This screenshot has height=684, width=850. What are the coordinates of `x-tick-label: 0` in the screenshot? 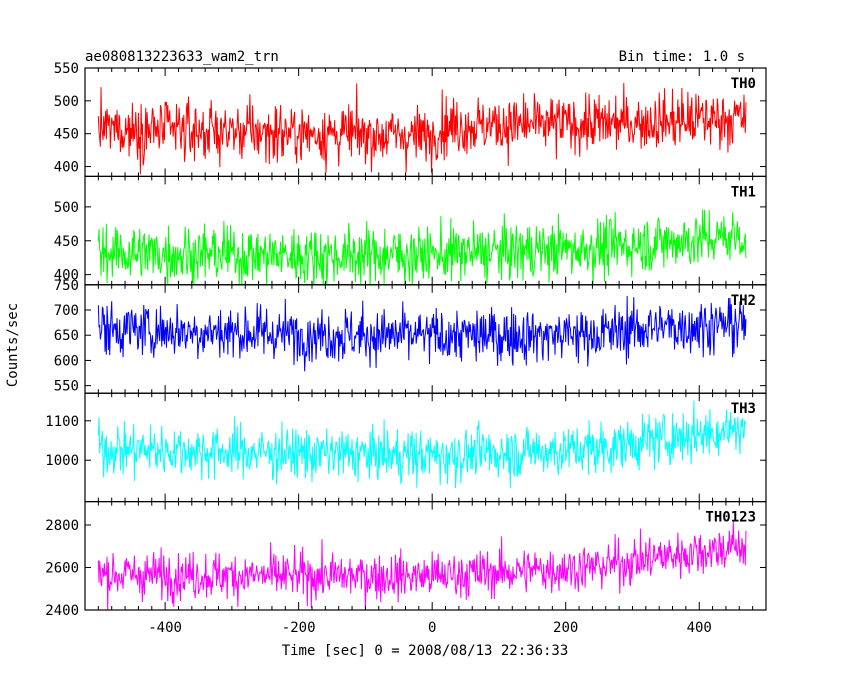 It's located at (432, 628).